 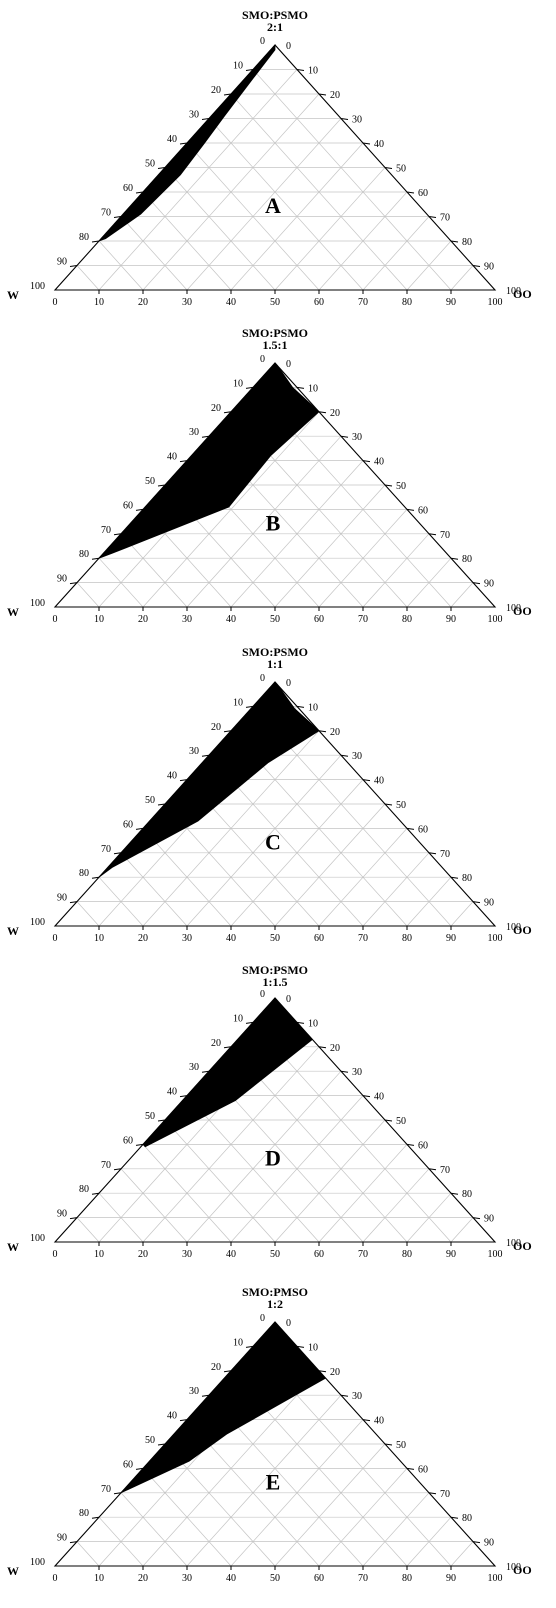 I want to click on right-tick-label: 50, so click(x=401, y=1445).